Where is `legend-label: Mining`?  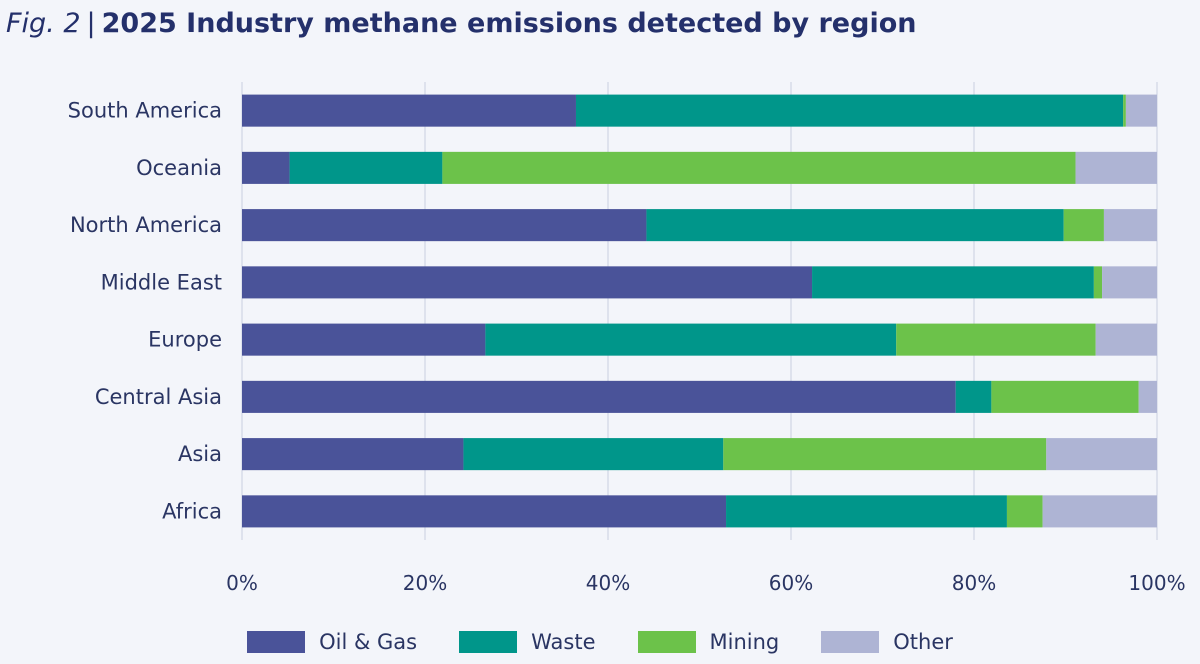
legend-label: Mining is located at coordinates (744, 642).